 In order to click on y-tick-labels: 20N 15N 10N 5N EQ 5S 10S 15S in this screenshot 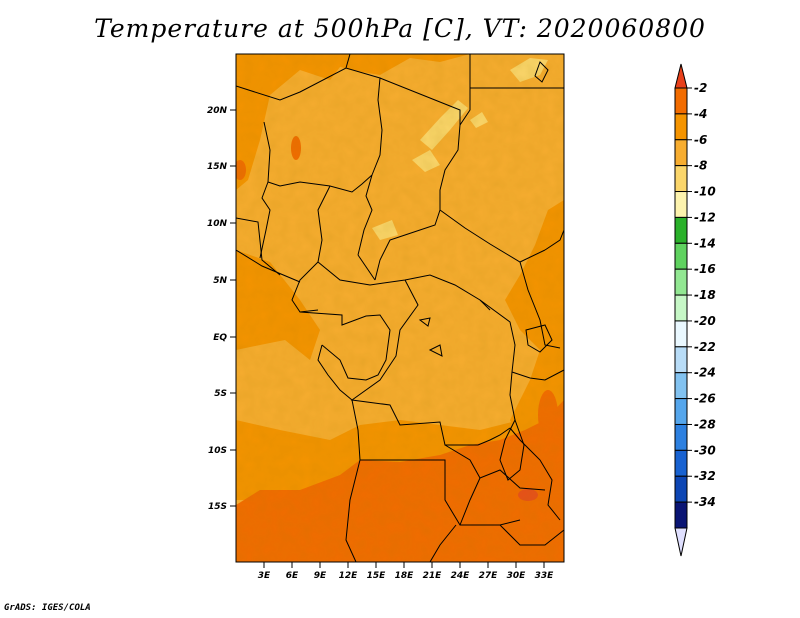, I will do `click(217, 309)`.